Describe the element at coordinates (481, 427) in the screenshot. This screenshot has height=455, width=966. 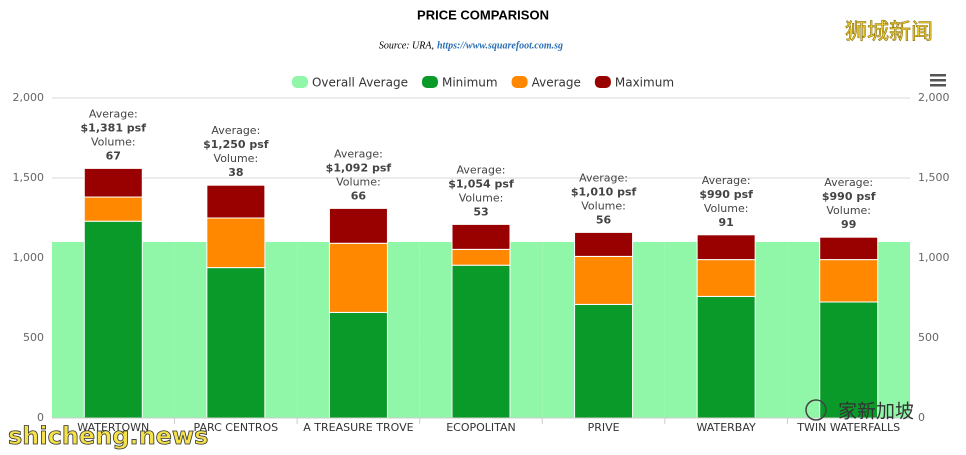
I see `x-tick-label: ECOPOLITAN` at that location.